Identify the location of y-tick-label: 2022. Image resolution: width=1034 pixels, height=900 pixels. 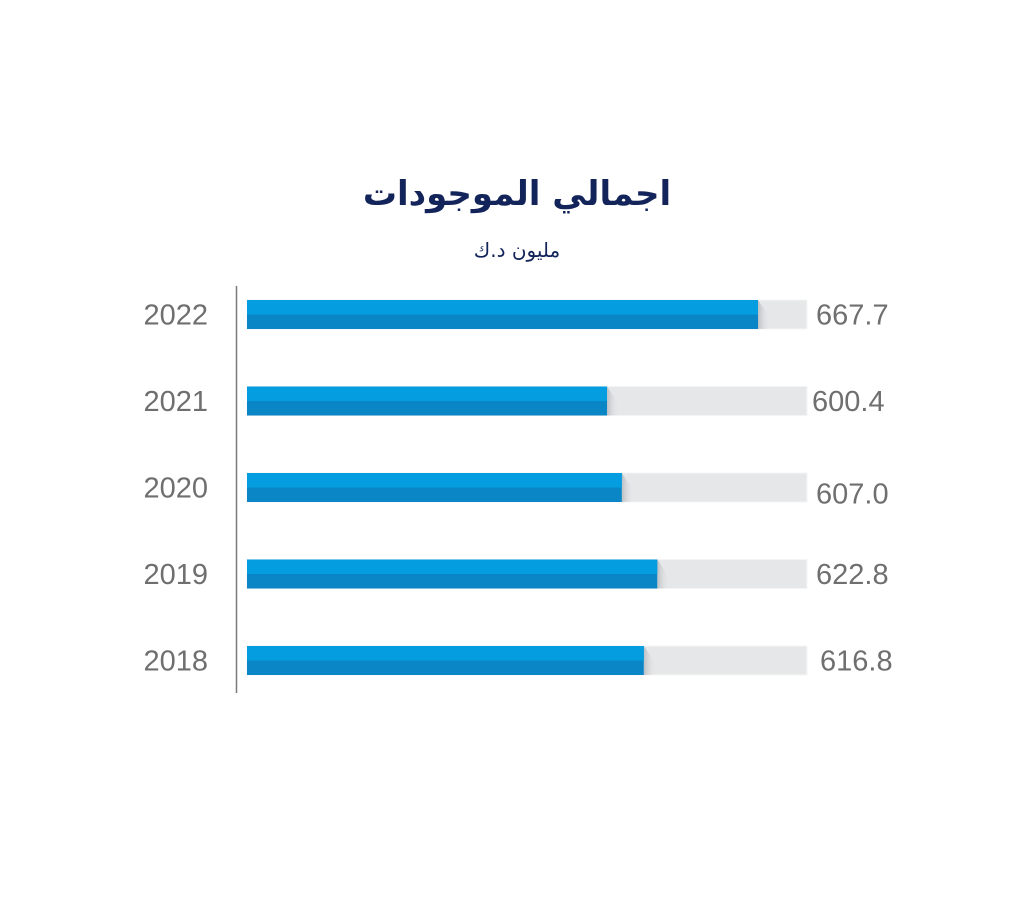
(175, 316).